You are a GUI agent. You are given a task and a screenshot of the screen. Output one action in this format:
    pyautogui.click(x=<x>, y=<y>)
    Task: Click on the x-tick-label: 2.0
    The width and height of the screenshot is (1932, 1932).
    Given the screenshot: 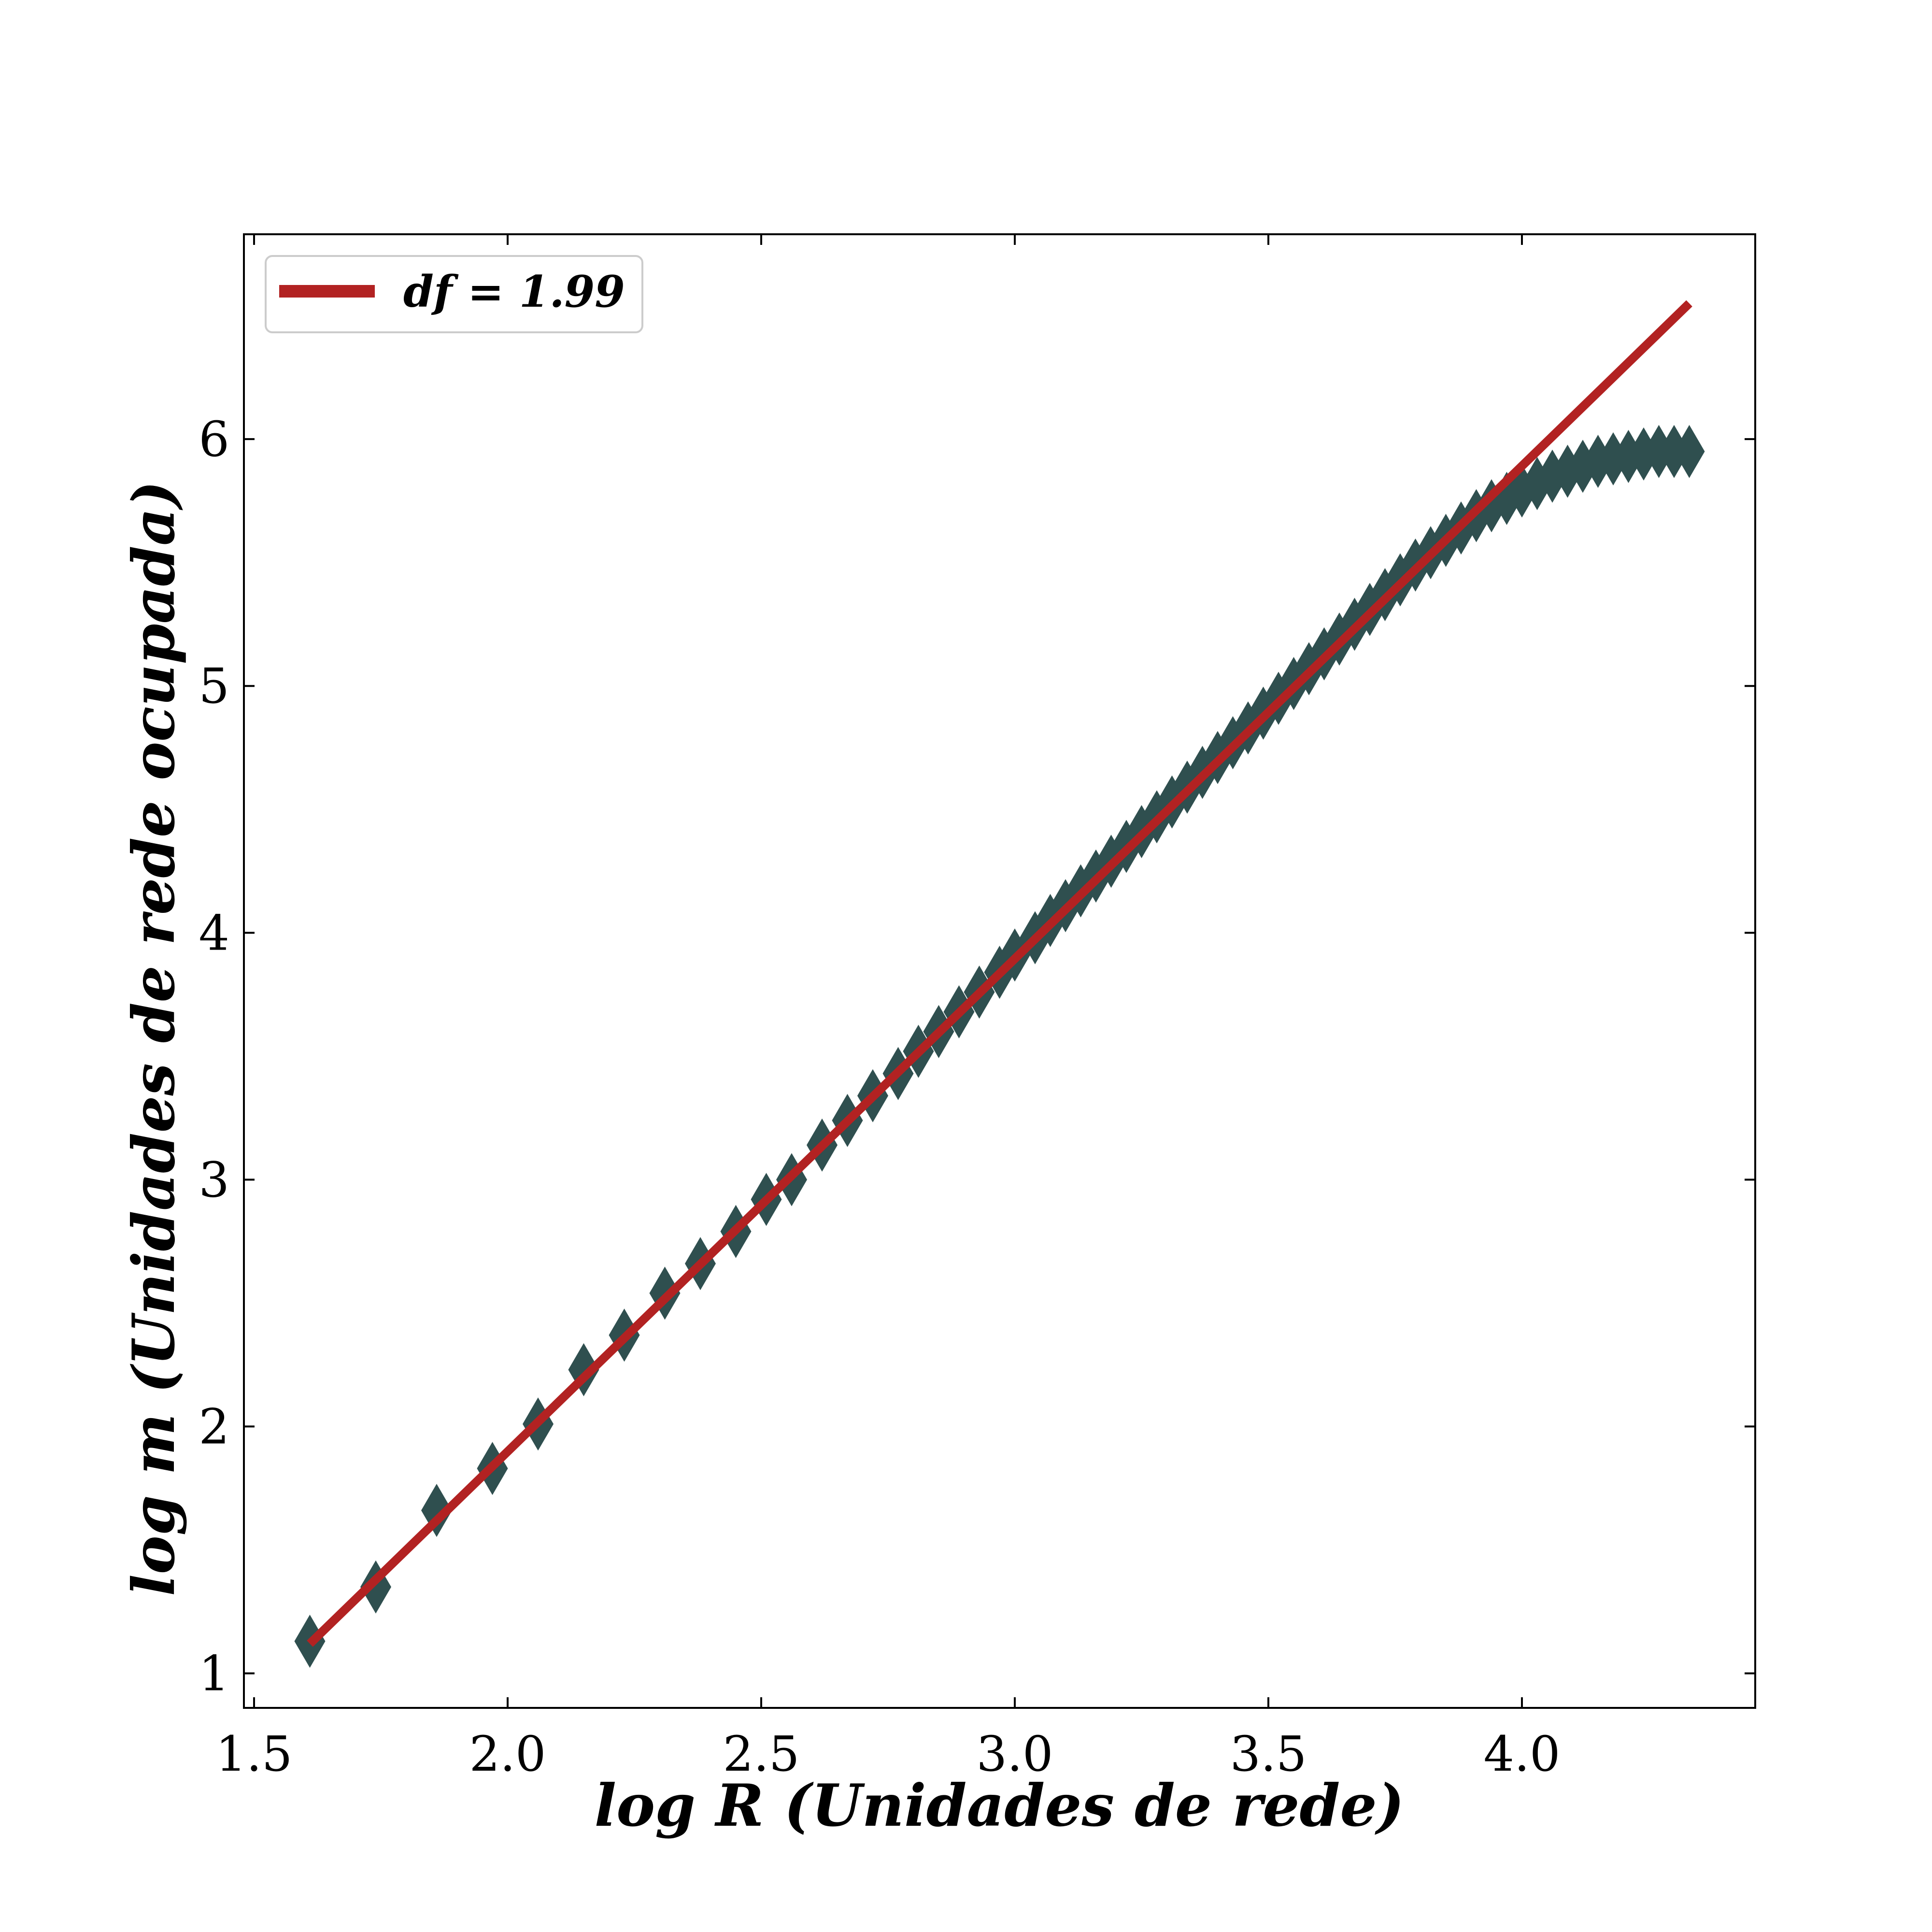 What is the action you would take?
    pyautogui.click(x=507, y=1754)
    